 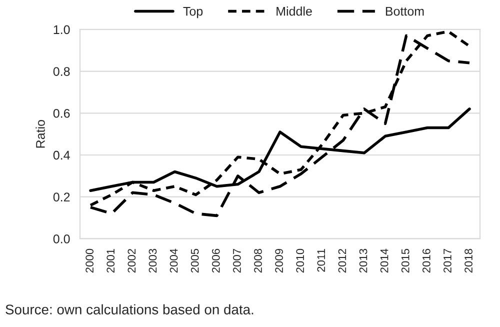 What do you see at coordinates (61, 155) in the screenshot?
I see `y-tick-label: 0.4` at bounding box center [61, 155].